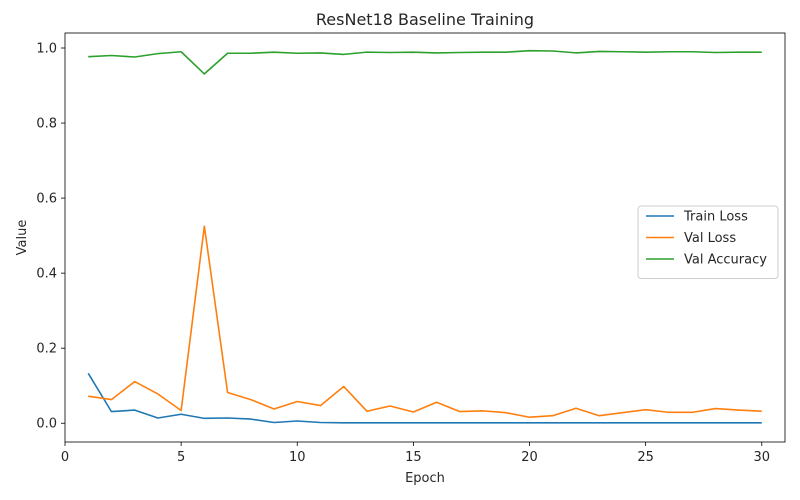  What do you see at coordinates (710, 238) in the screenshot?
I see `legend-label-val-loss: Val Loss` at bounding box center [710, 238].